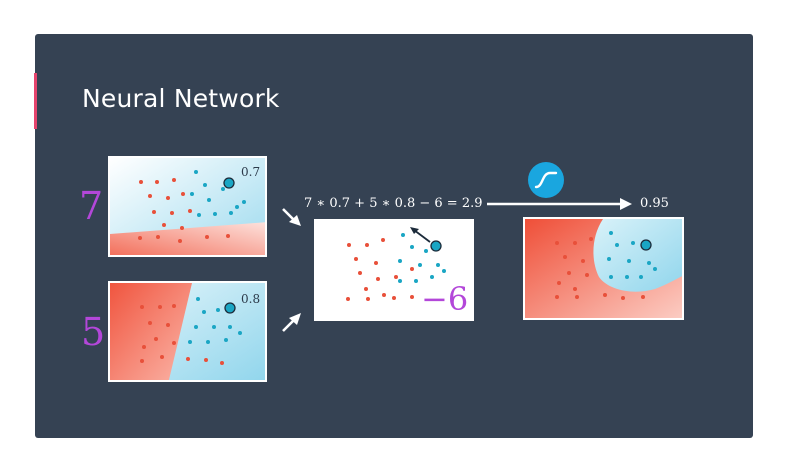 This screenshot has width=788, height=473. I want to click on bias-label: −6, so click(445, 299).